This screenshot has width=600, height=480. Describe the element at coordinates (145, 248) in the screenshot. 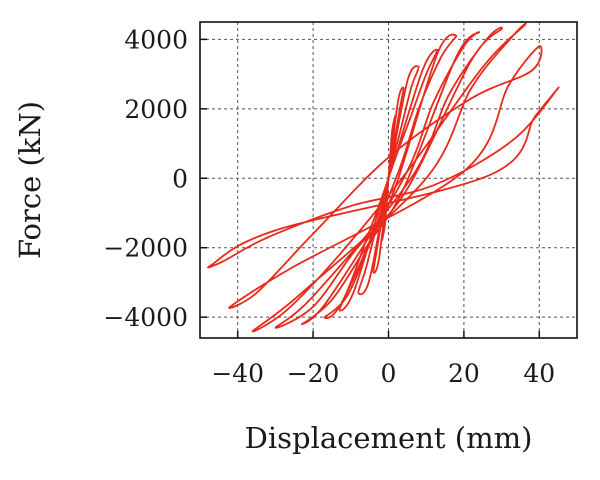

I see `y-tick-label: −2000` at that location.